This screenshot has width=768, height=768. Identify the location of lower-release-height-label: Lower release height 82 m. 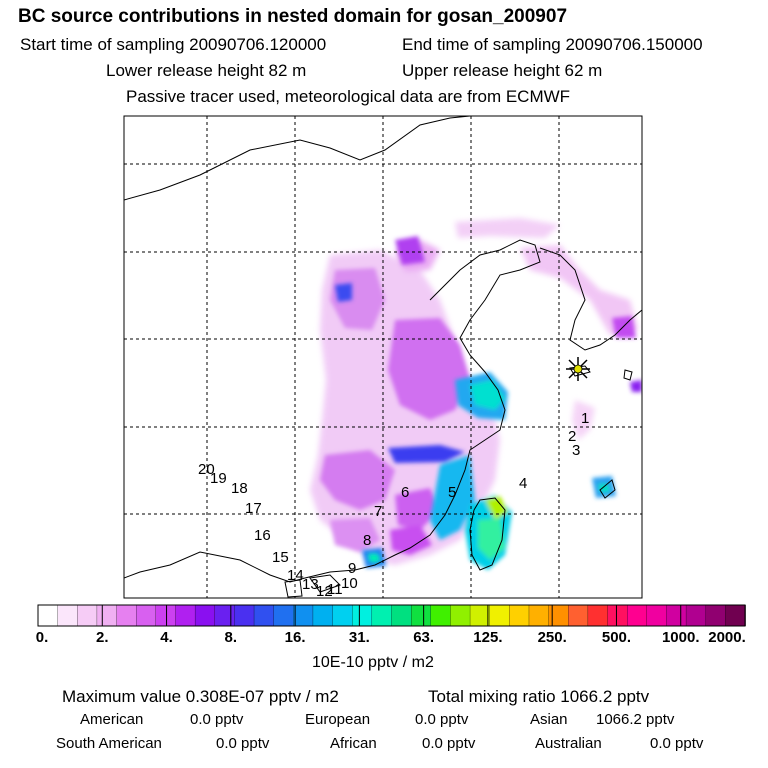
(206, 70).